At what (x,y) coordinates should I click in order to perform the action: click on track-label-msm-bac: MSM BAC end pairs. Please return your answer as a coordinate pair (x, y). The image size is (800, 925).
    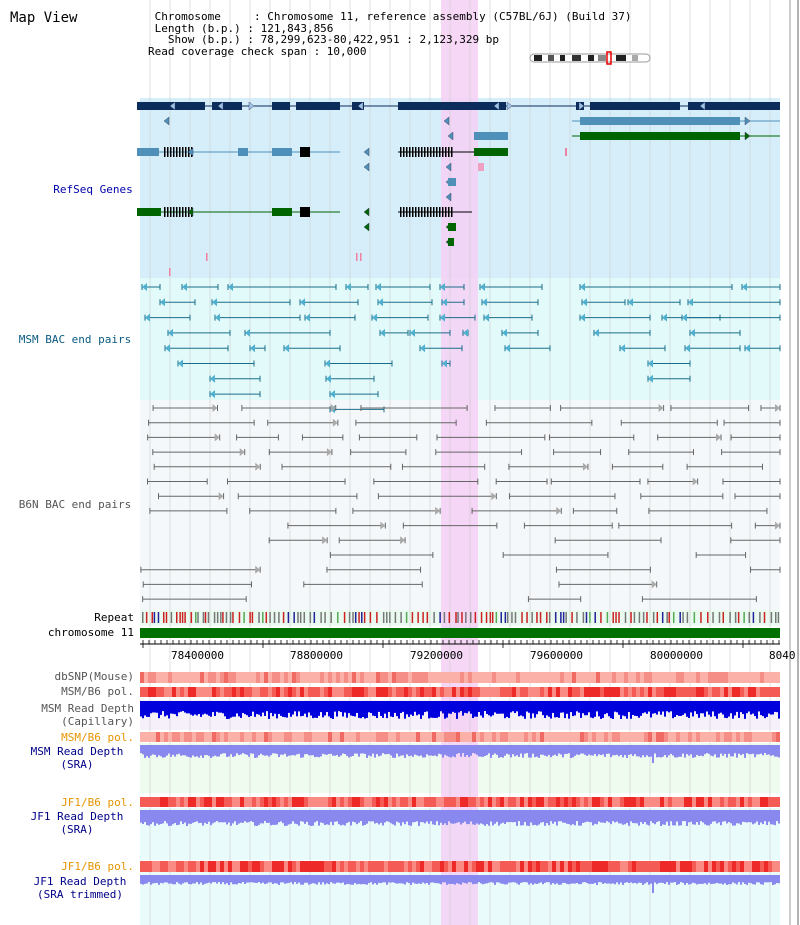
    Looking at the image, I should click on (75, 339).